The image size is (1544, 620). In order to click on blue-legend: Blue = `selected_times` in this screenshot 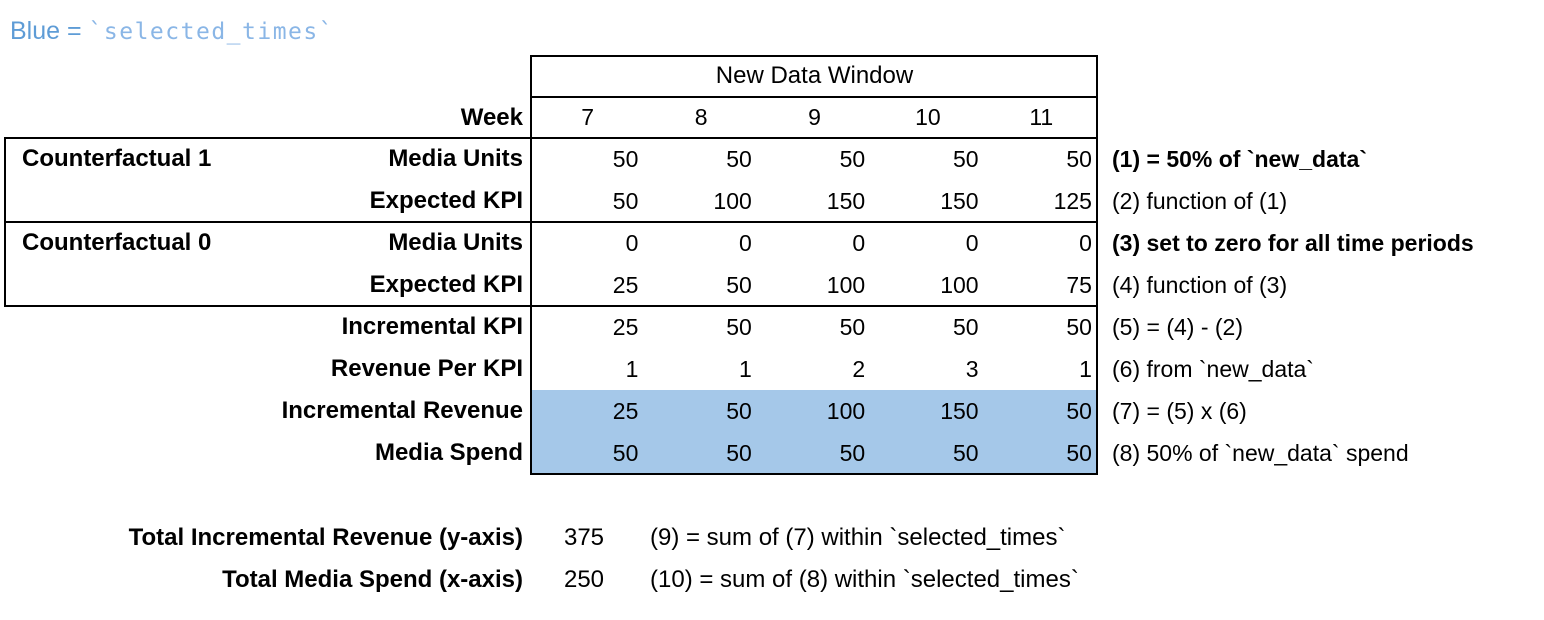, I will do `click(172, 31)`.